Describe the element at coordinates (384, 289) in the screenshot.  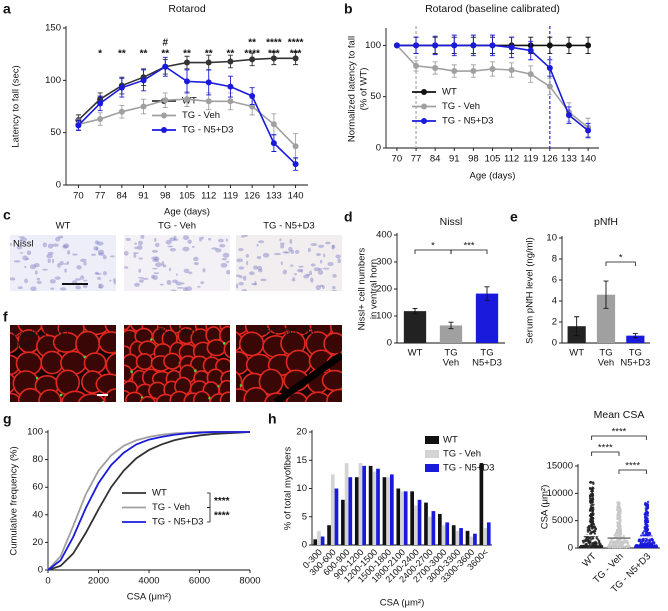
I see `y-tick-label: 200` at that location.